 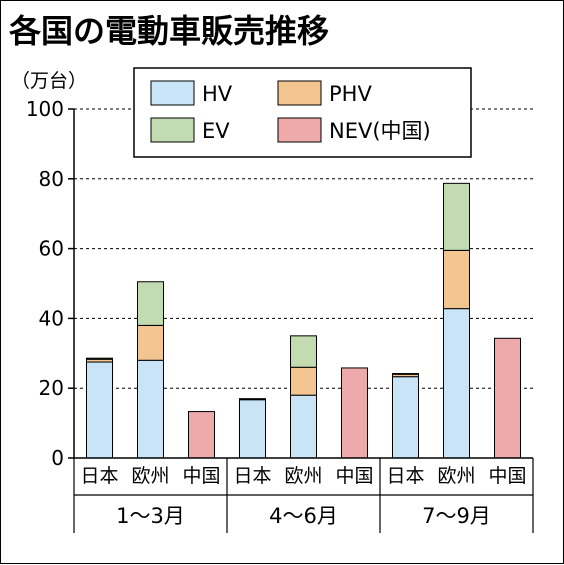 What do you see at coordinates (350, 94) in the screenshot?
I see `legend-label-phv: PHV` at bounding box center [350, 94].